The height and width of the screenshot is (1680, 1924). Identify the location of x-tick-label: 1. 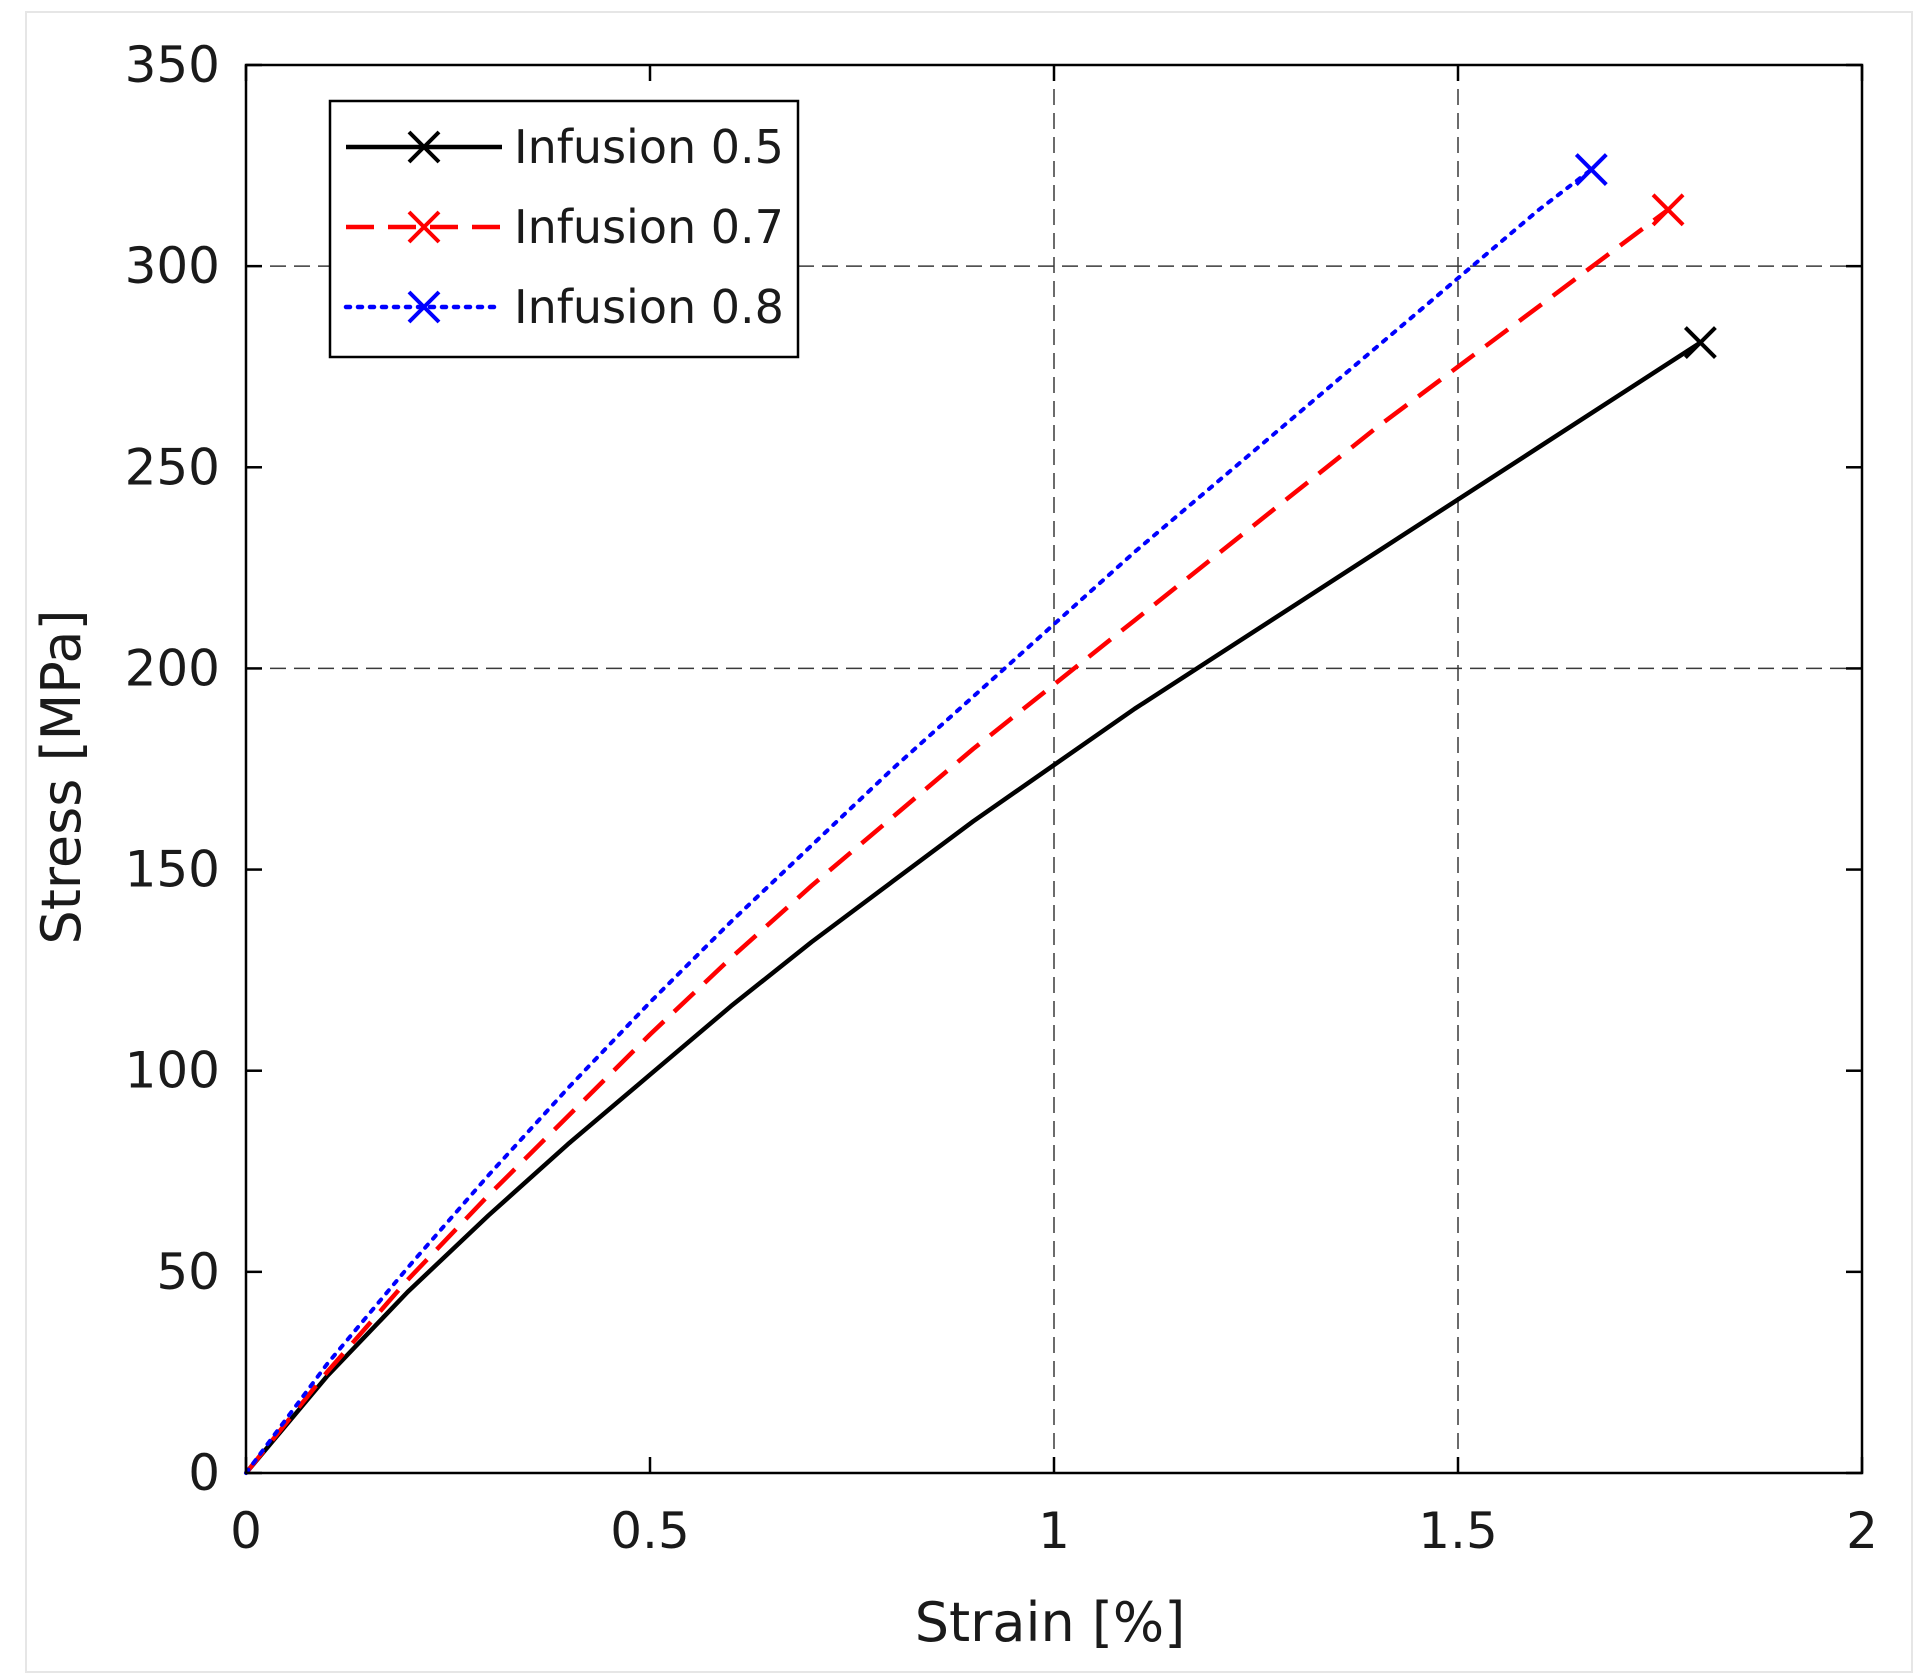
(1054, 1531).